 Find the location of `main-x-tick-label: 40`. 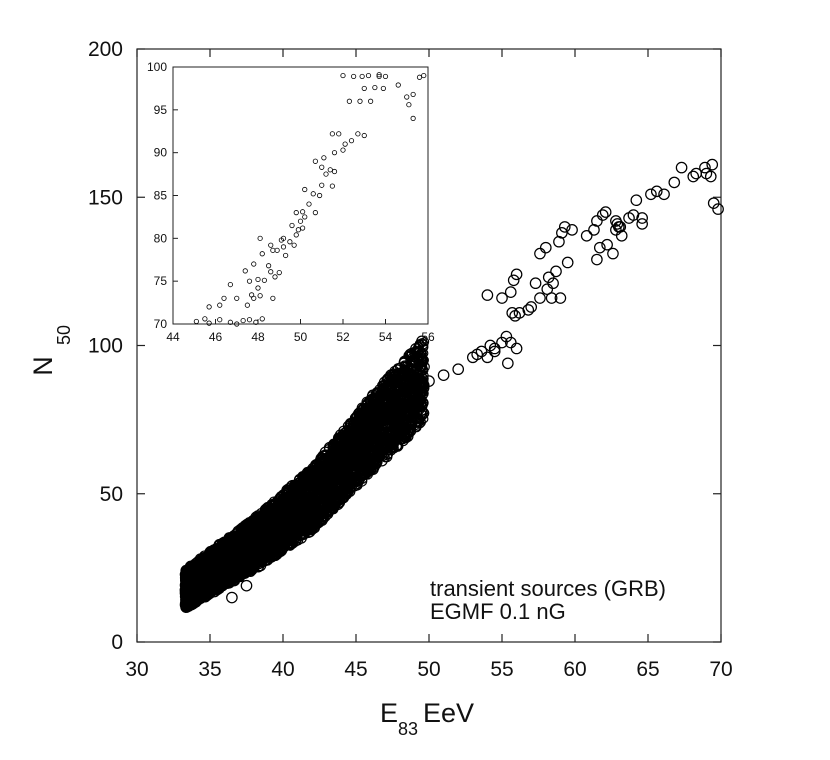

main-x-tick-label: 40 is located at coordinates (282, 669).